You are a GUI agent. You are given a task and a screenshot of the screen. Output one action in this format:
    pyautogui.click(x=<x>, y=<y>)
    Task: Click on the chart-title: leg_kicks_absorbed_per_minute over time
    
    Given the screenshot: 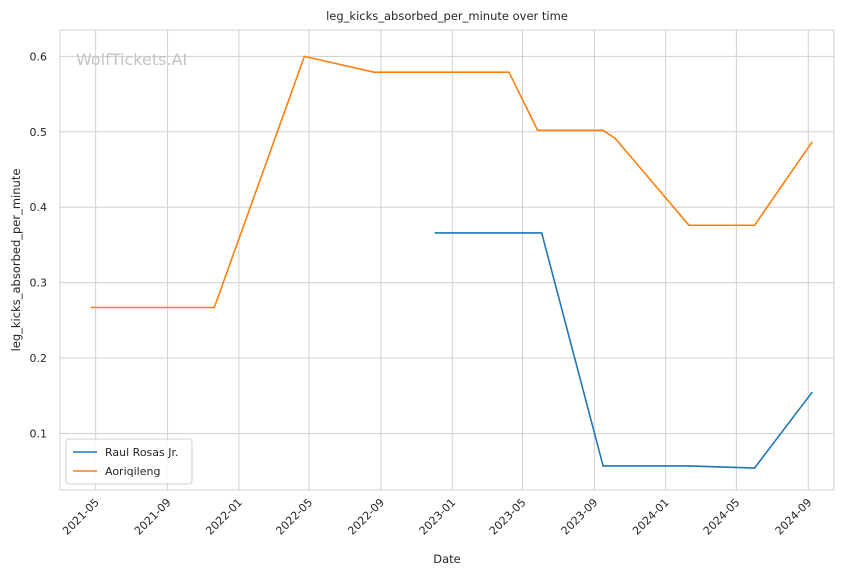 What is the action you would take?
    pyautogui.click(x=447, y=16)
    